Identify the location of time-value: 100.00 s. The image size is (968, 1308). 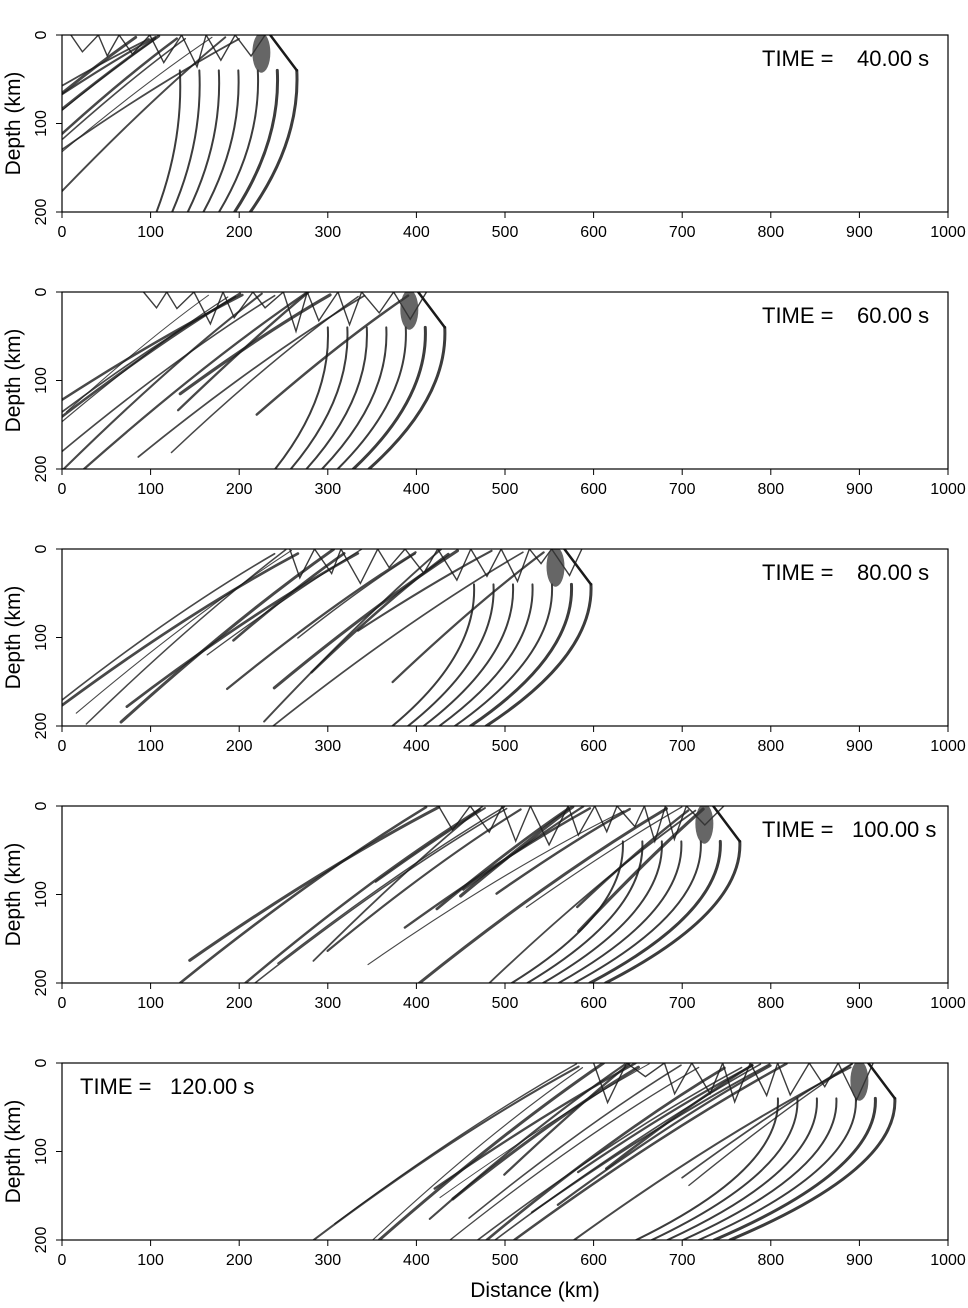
(894, 829).